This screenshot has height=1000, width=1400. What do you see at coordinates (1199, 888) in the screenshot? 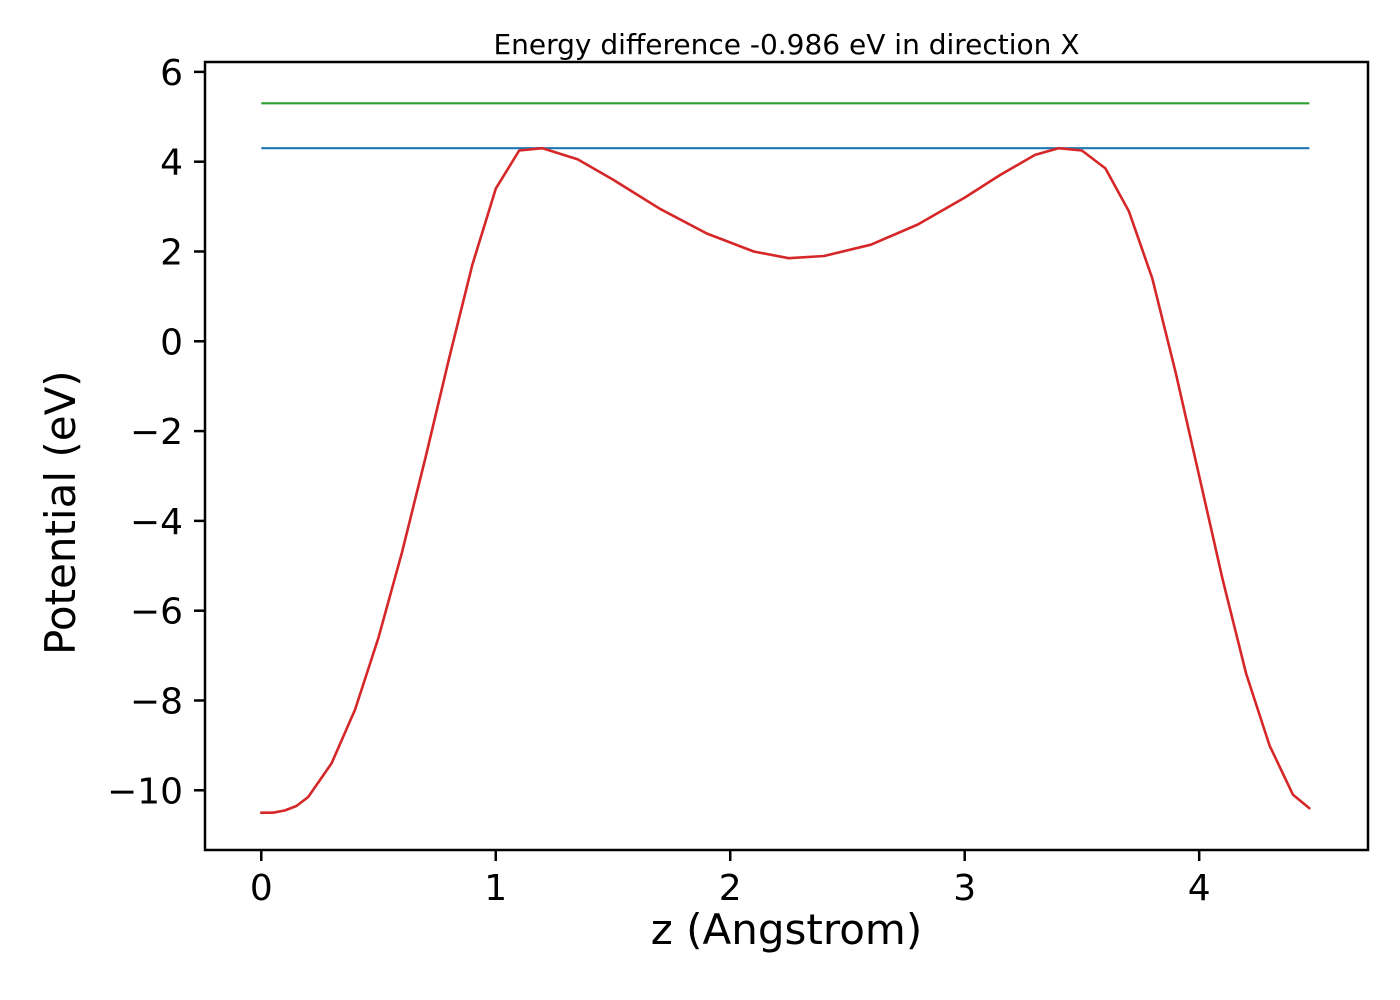
I see `x-tick-label: 4` at bounding box center [1199, 888].